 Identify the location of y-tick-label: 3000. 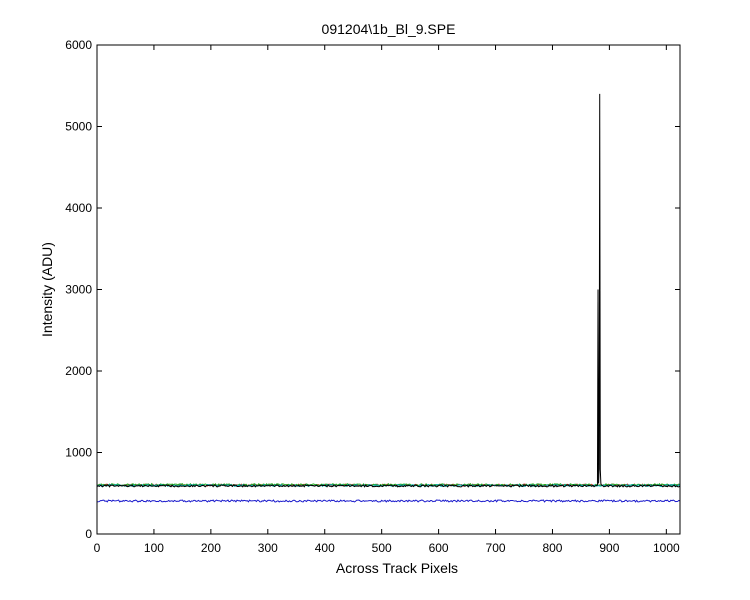
(78, 290).